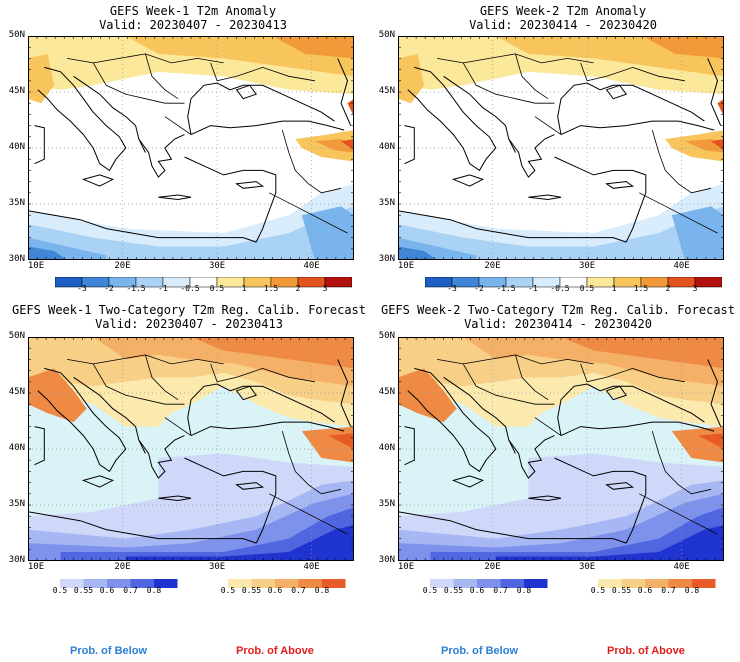 The image size is (740, 662). Describe the element at coordinates (558, 324) in the screenshot. I see `panel4-title-line2: Valid: 20230414 - 20230420` at that location.